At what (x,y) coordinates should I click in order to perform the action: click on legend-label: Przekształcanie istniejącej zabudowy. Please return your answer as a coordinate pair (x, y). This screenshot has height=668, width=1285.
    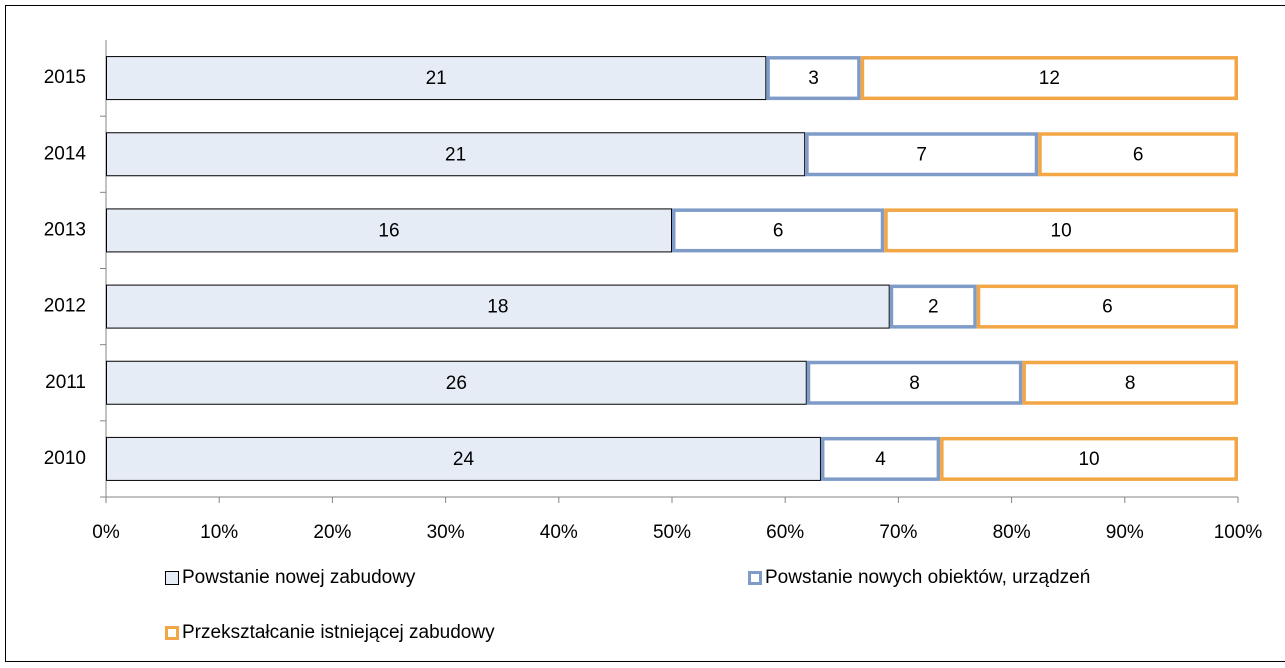
    Looking at the image, I should click on (338, 632).